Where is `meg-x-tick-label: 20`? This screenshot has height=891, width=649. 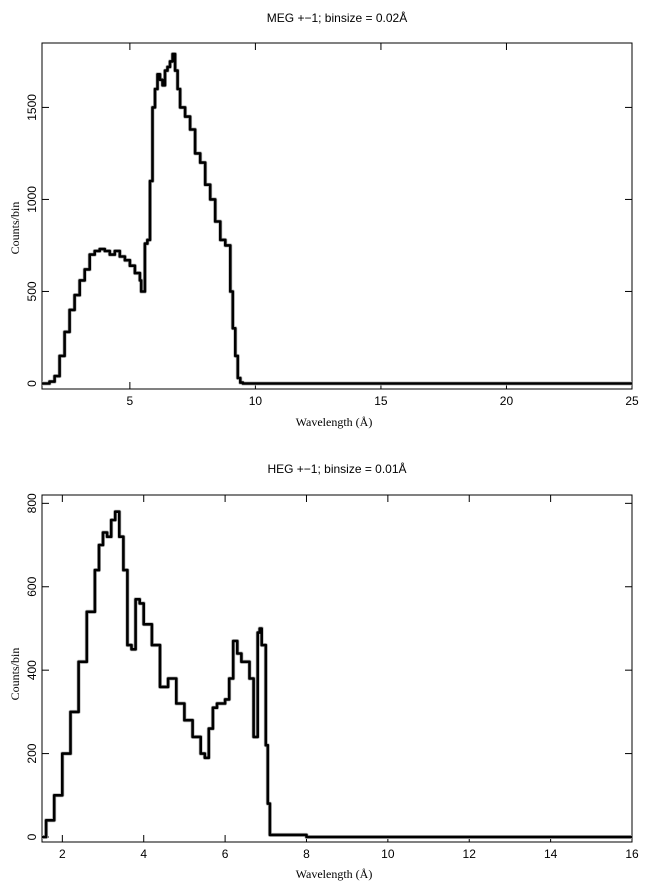
meg-x-tick-label: 20 is located at coordinates (507, 401).